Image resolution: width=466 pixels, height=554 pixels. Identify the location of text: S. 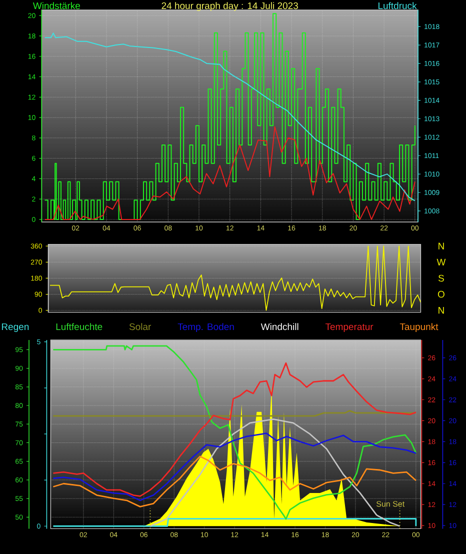
(441, 278).